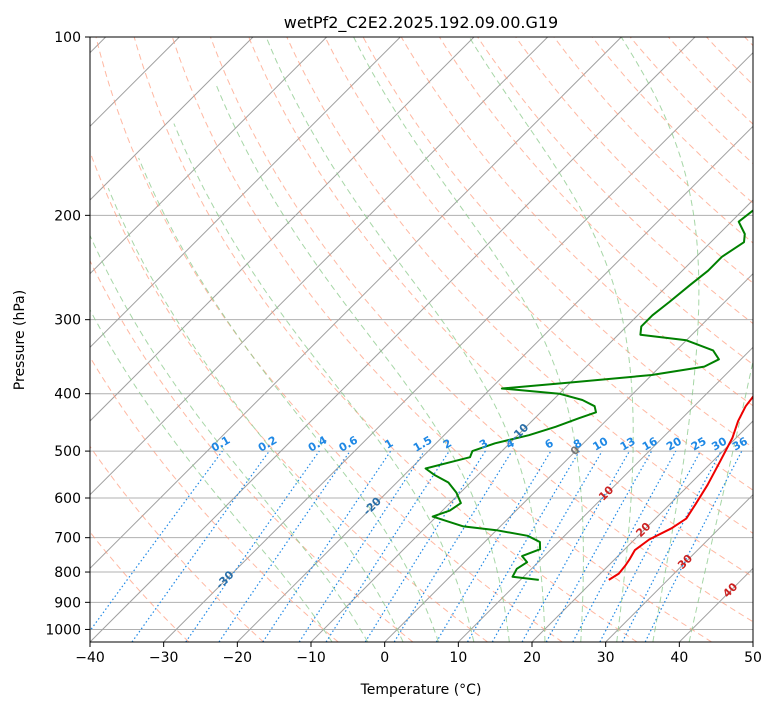 This screenshot has height=708, width=775. Describe the element at coordinates (67, 216) in the screenshot. I see `y-tick-label: 200` at that location.